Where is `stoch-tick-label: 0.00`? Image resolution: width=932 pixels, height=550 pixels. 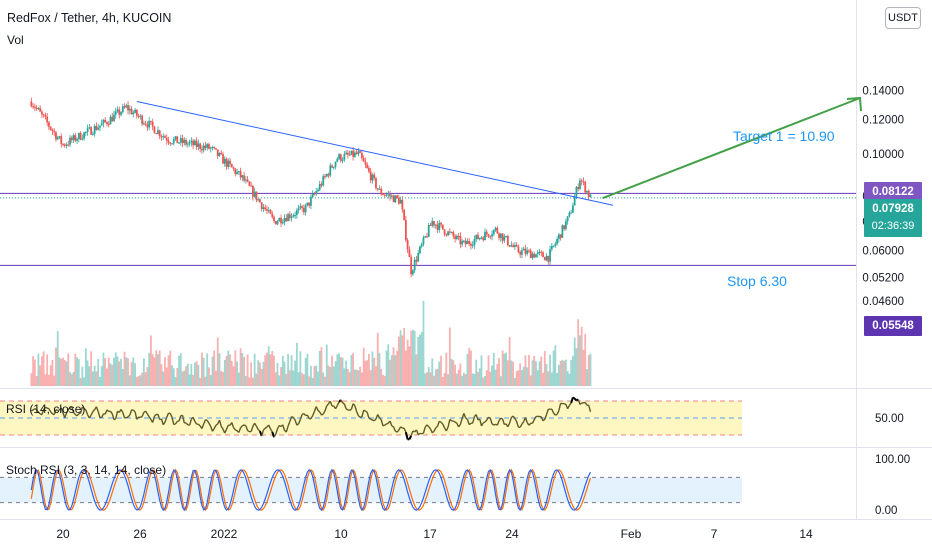
stoch-tick-label: 0.00 is located at coordinates (886, 511).